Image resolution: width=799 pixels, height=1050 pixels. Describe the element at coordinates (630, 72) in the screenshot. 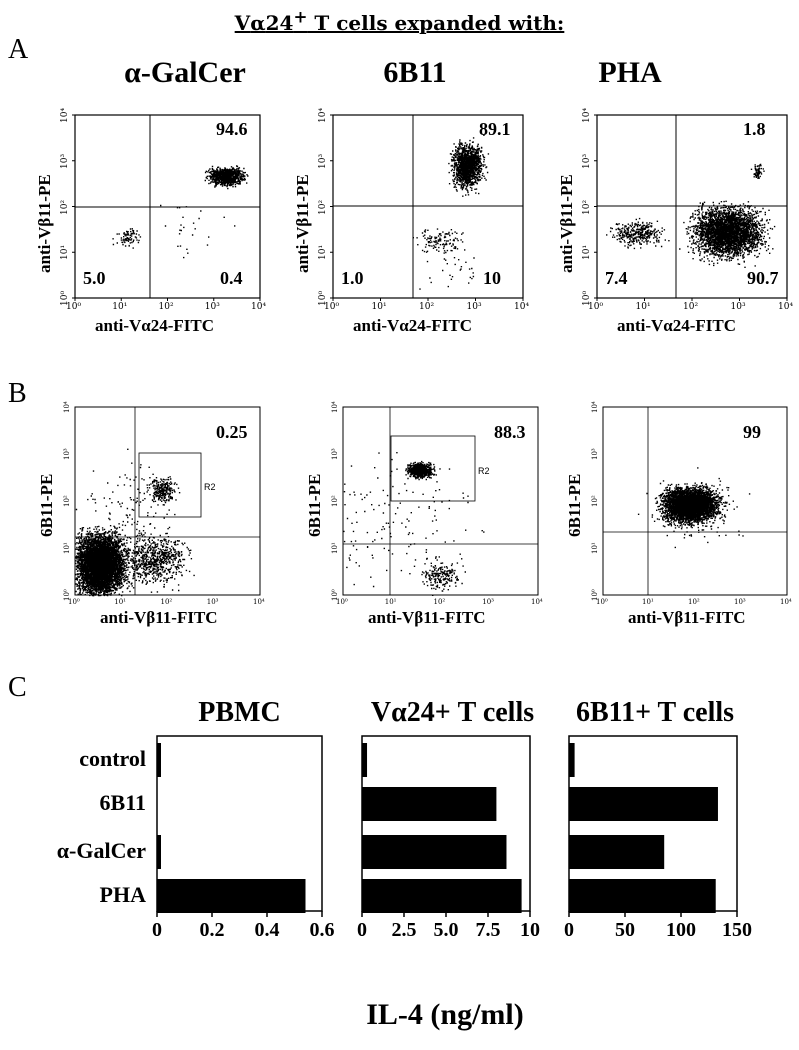

I see `panel-a-title-3: PHA` at that location.